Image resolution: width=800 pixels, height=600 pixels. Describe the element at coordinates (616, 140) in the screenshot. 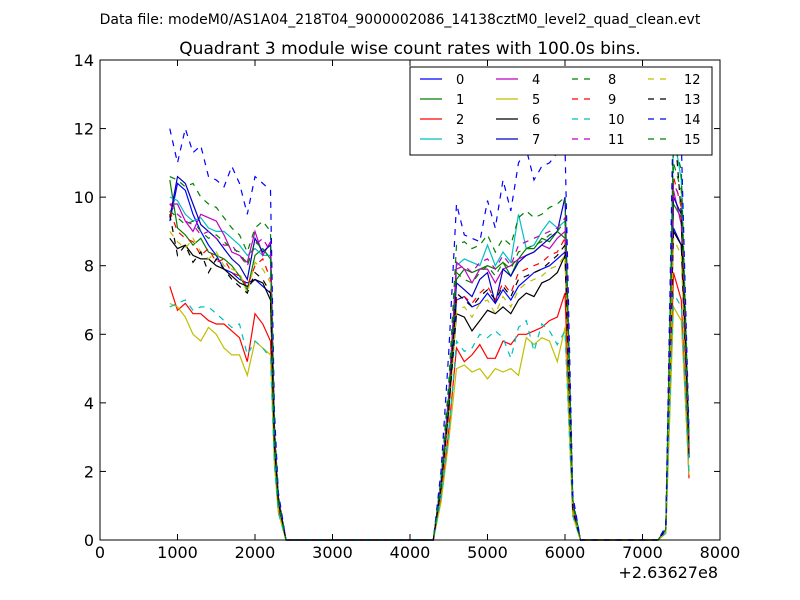

I see `legend-label-11: 11` at that location.